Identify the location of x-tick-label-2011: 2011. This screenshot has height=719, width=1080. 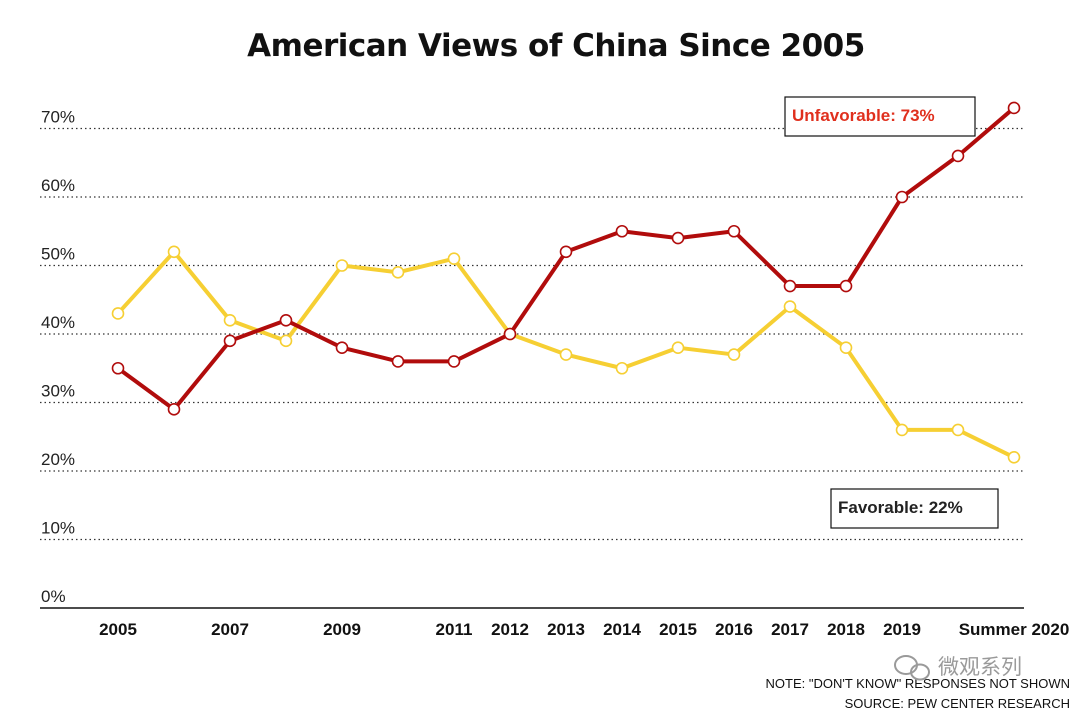
(454, 629).